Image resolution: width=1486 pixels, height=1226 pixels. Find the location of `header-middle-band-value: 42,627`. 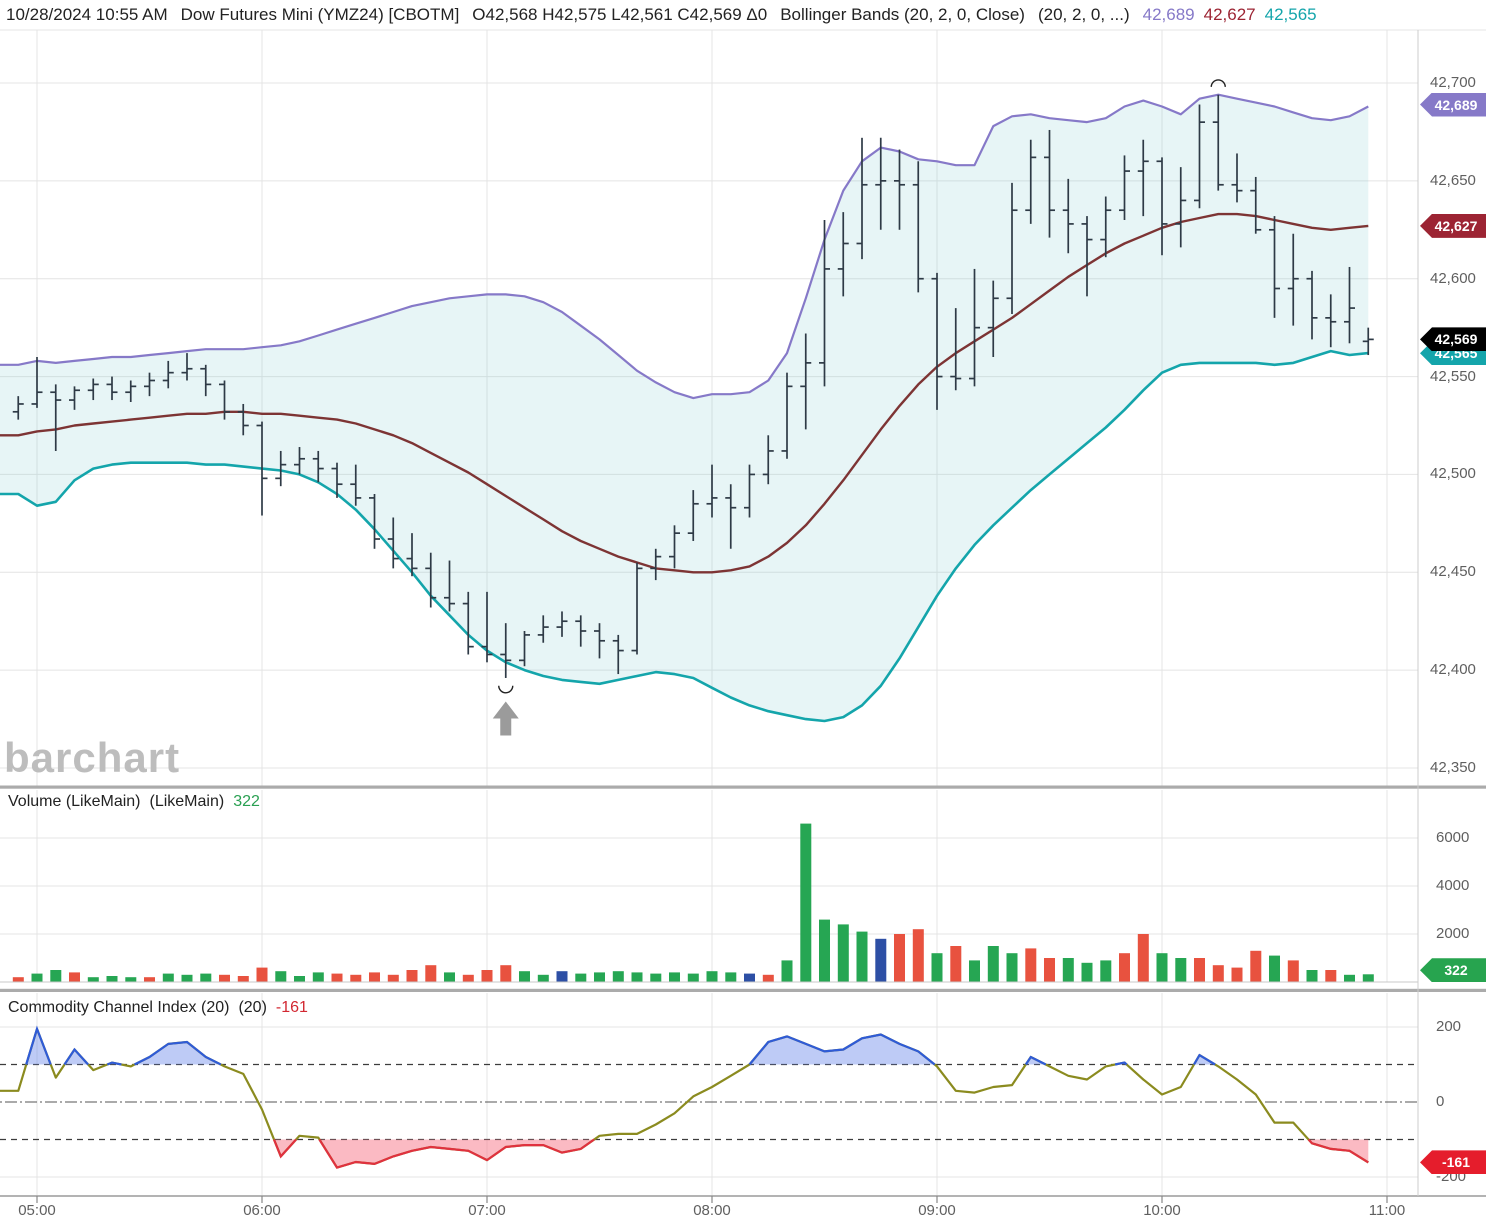

header-middle-band-value: 42,627 is located at coordinates (1229, 14).